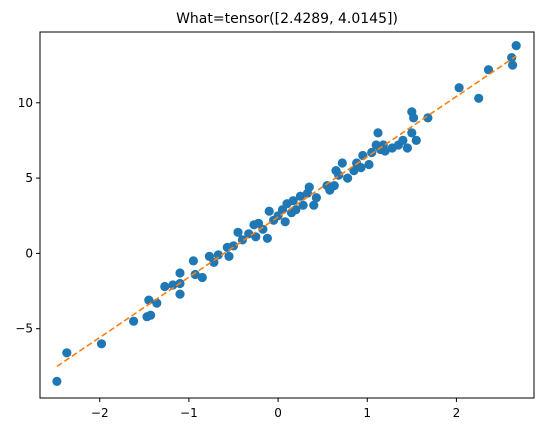 The width and height of the screenshot is (546, 437). I want to click on y-tick-label: 10, so click(25, 103).